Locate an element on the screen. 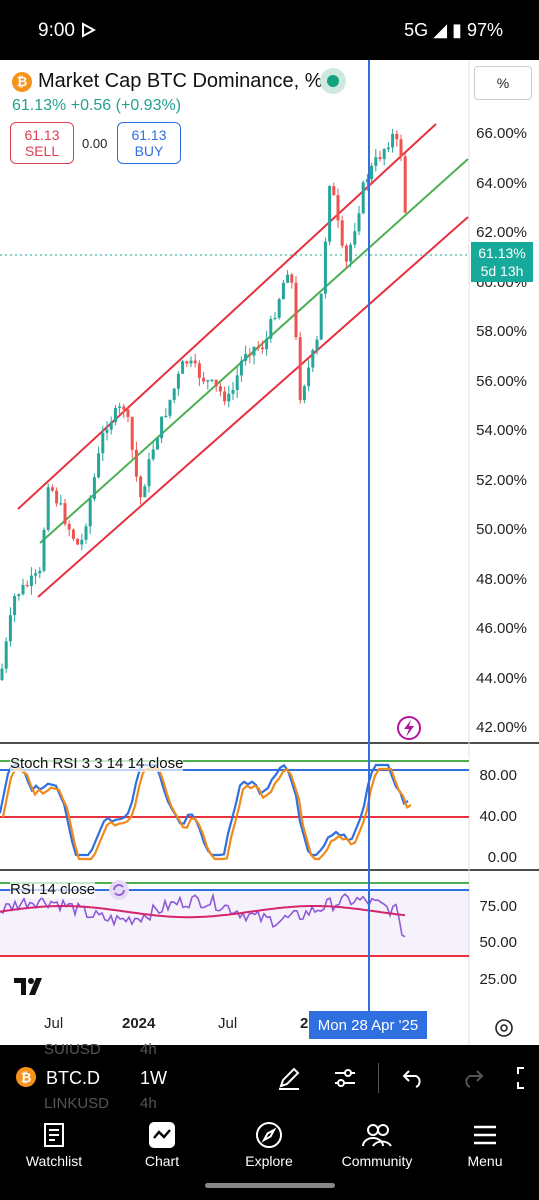  toolbar-btc-icon: ₿ is located at coordinates (26, 1077).